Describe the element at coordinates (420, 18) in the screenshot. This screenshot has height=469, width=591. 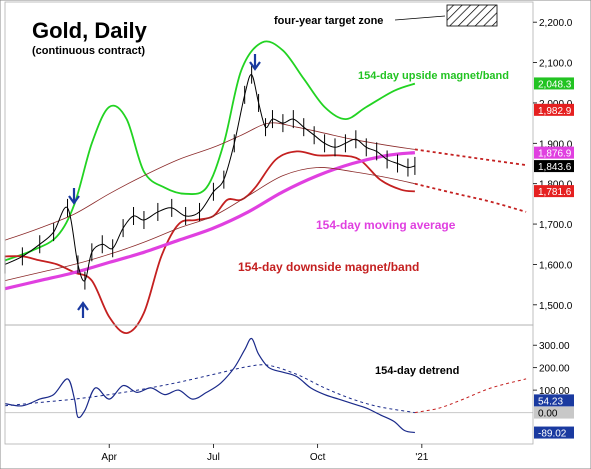
I see `target-zone-arrow` at that location.